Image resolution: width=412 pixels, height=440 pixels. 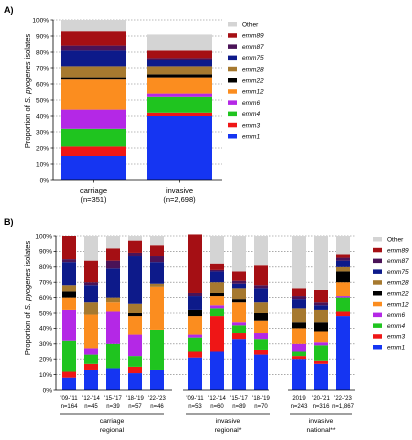 I want to click on legend-label-emm22: emm22, so click(x=253, y=81).